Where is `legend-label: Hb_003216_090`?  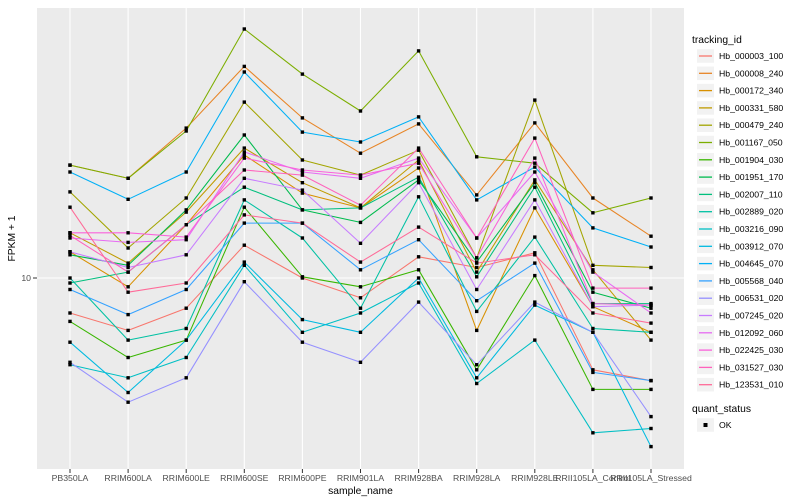
legend-label: Hb_003216_090 is located at coordinates (751, 229).